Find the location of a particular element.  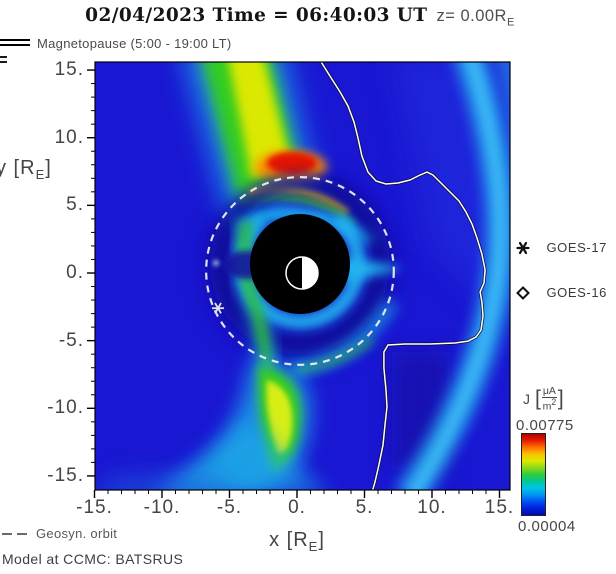

colorbar-max-value: 0.00775 is located at coordinates (545, 425).